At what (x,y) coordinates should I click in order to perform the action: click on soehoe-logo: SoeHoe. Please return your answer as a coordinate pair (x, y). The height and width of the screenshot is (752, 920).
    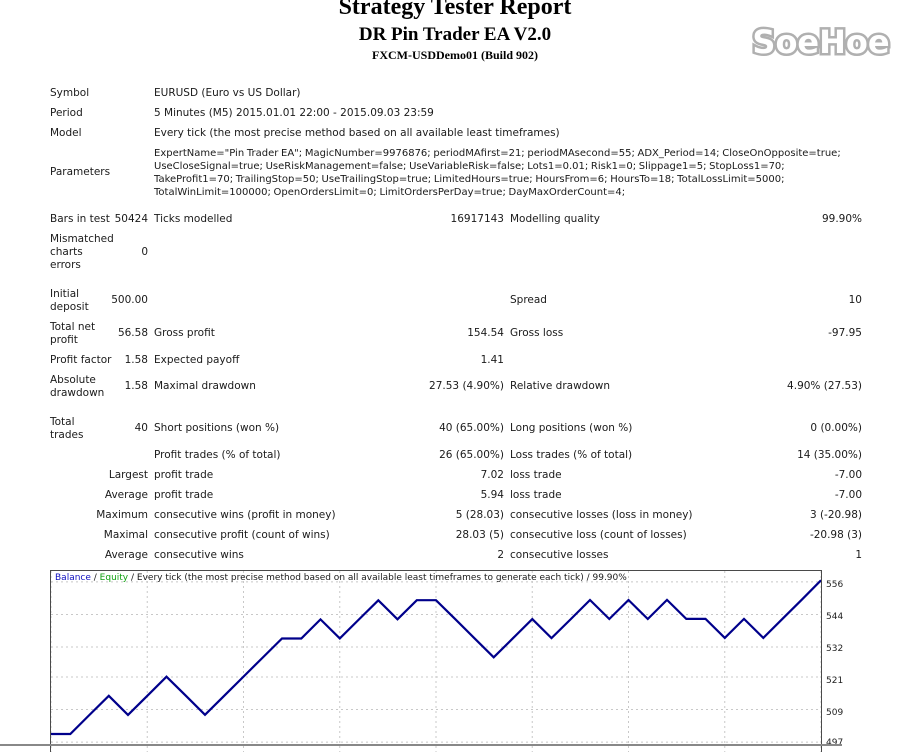
    Looking at the image, I should click on (821, 42).